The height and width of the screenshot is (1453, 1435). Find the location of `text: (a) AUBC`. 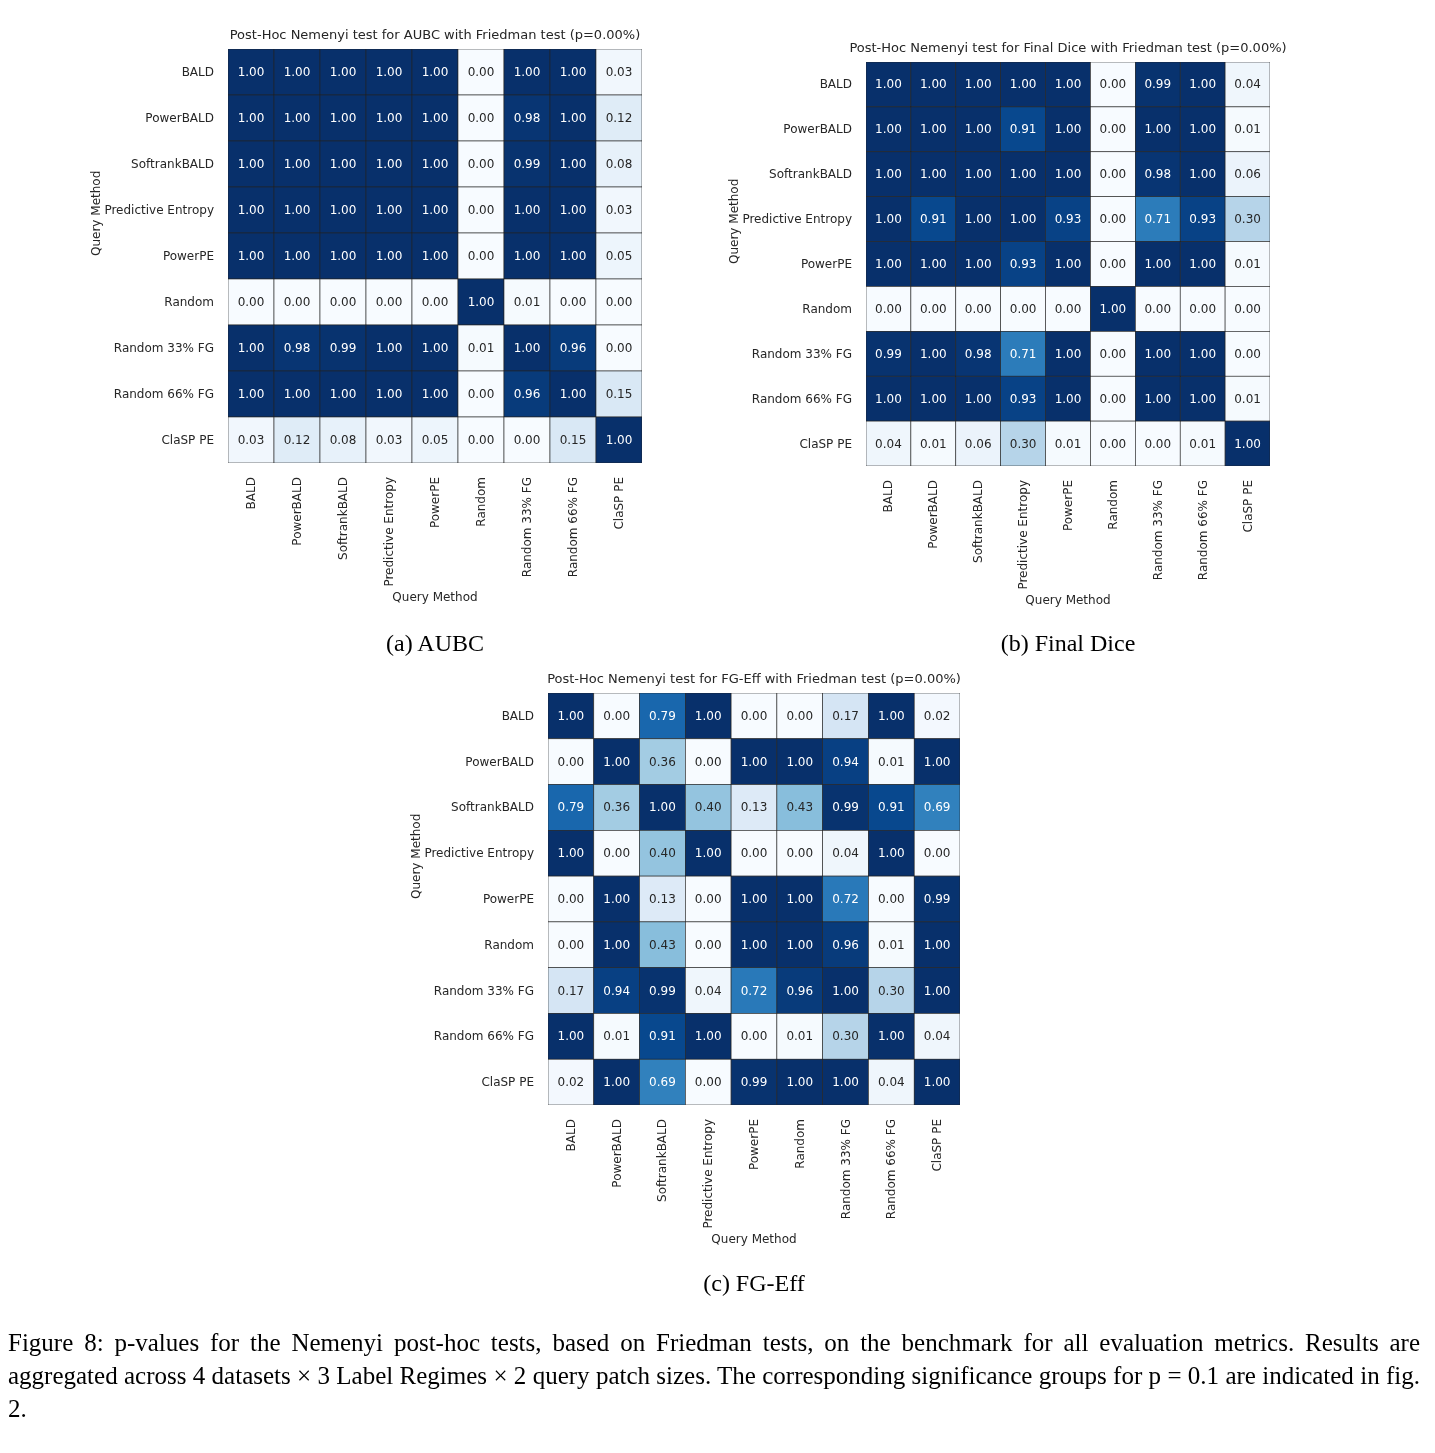

text: (a) AUBC is located at coordinates (435, 643).